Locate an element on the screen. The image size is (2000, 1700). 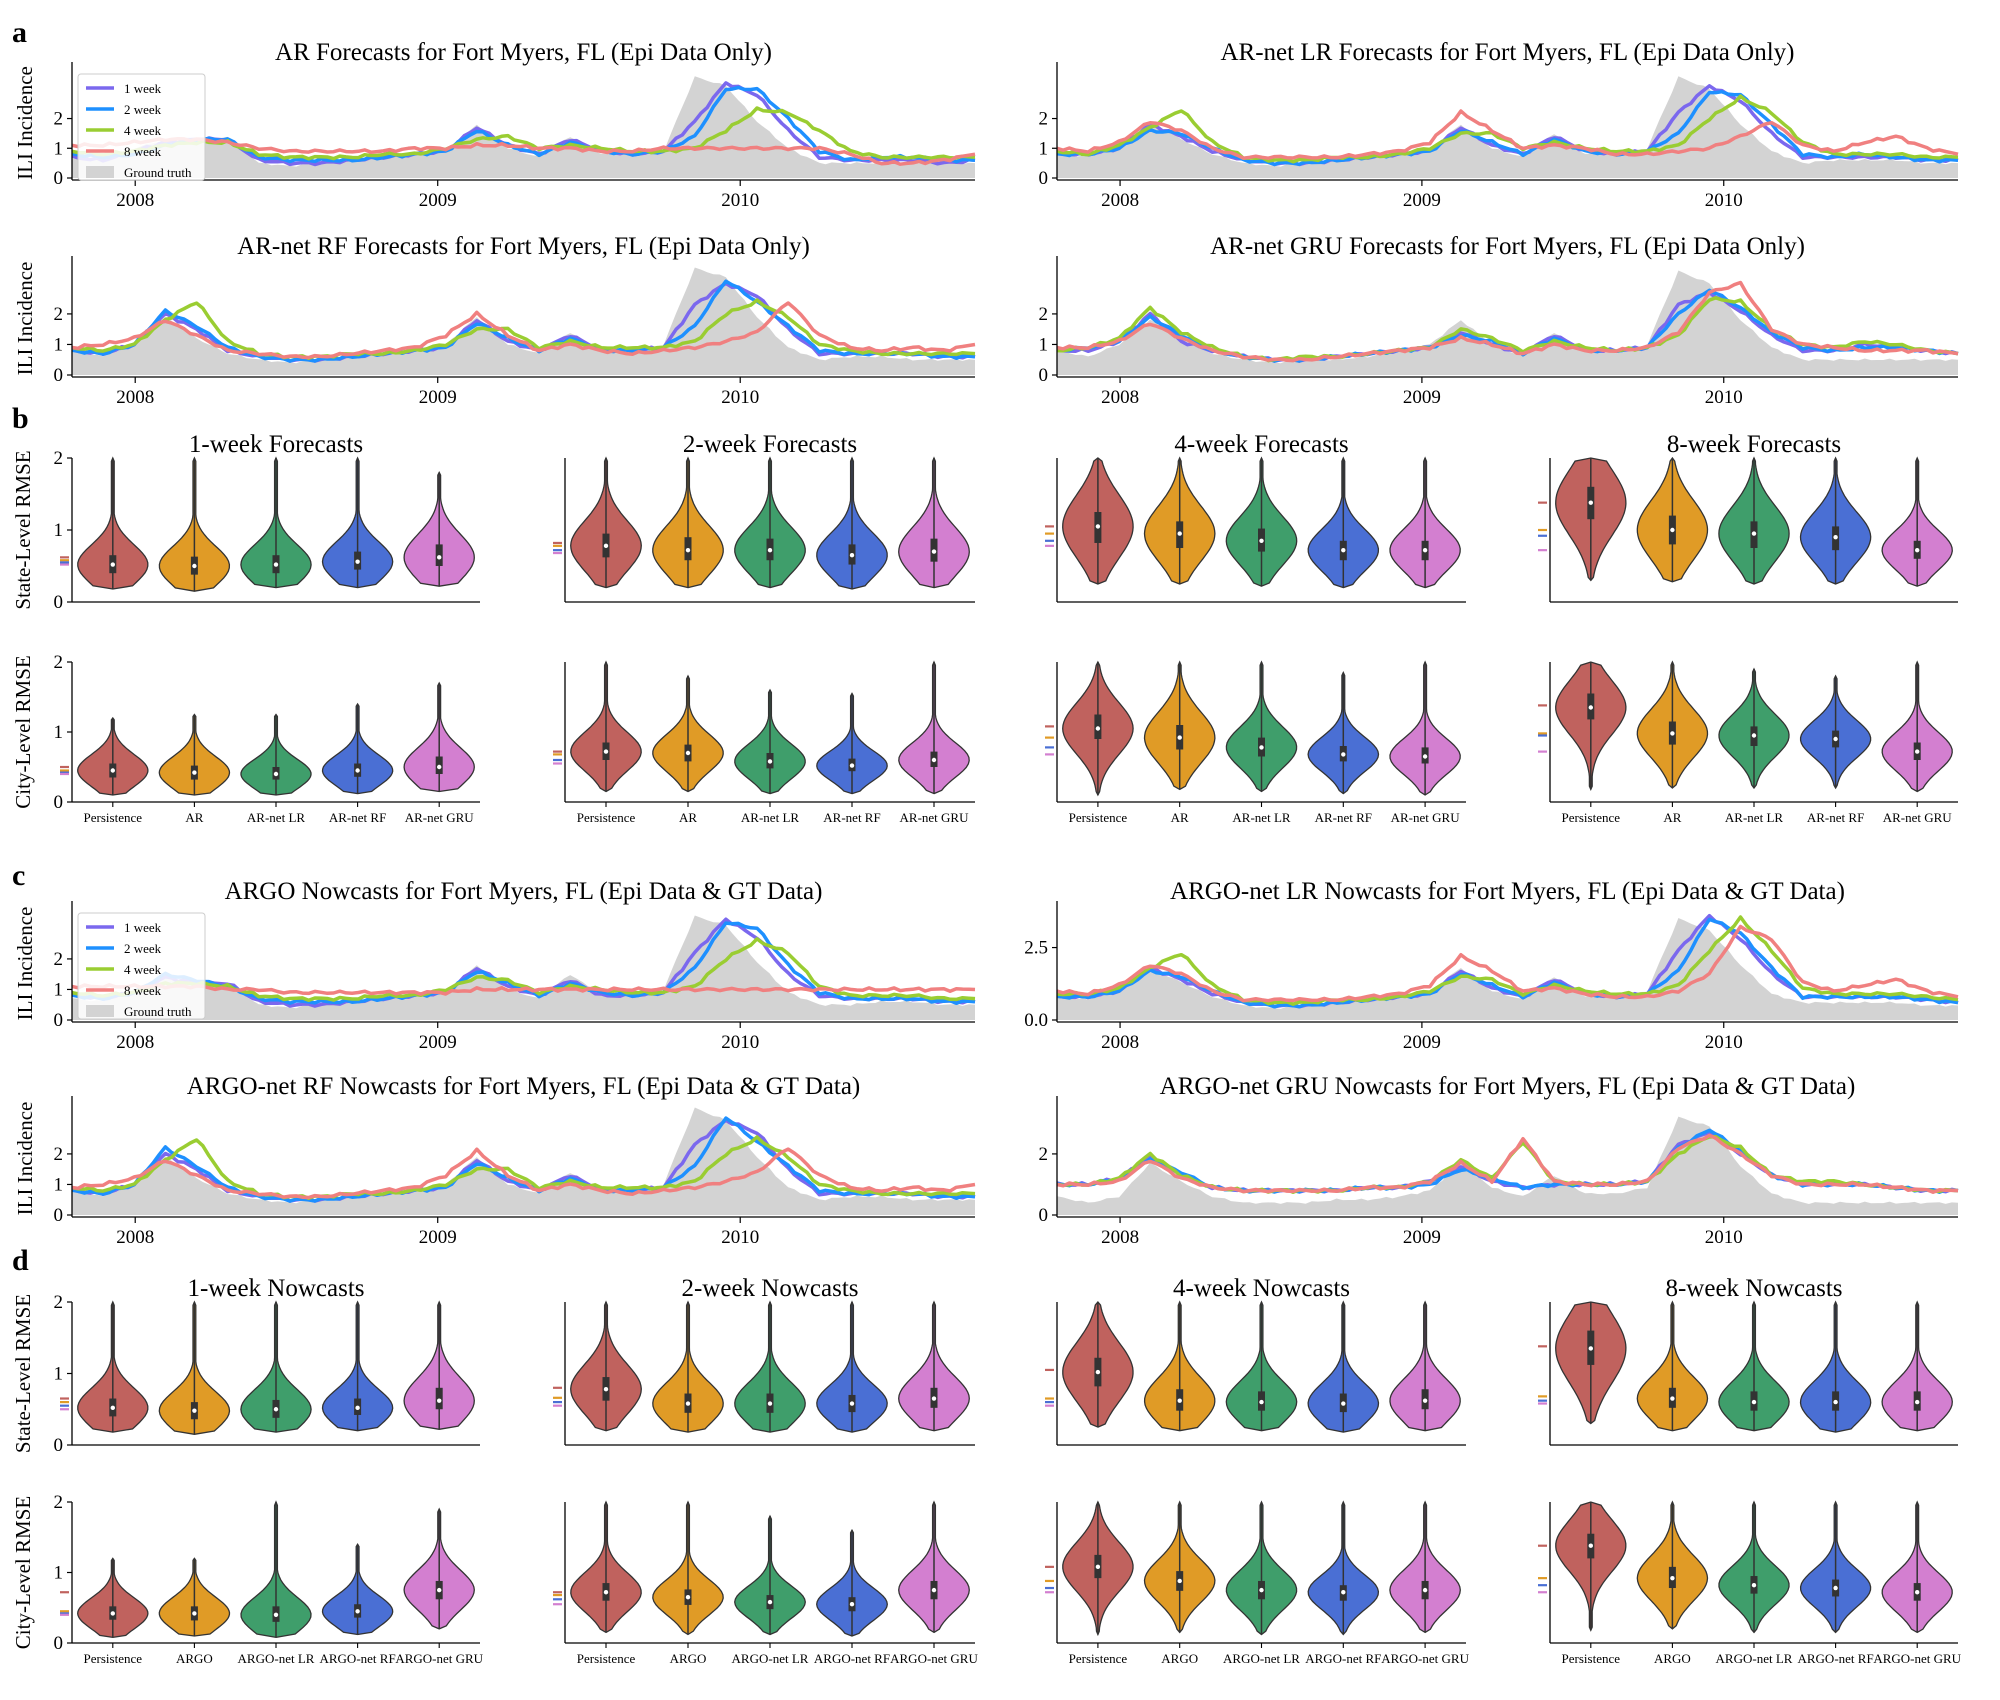
a3-xtick-label: 2010 is located at coordinates (740, 397).